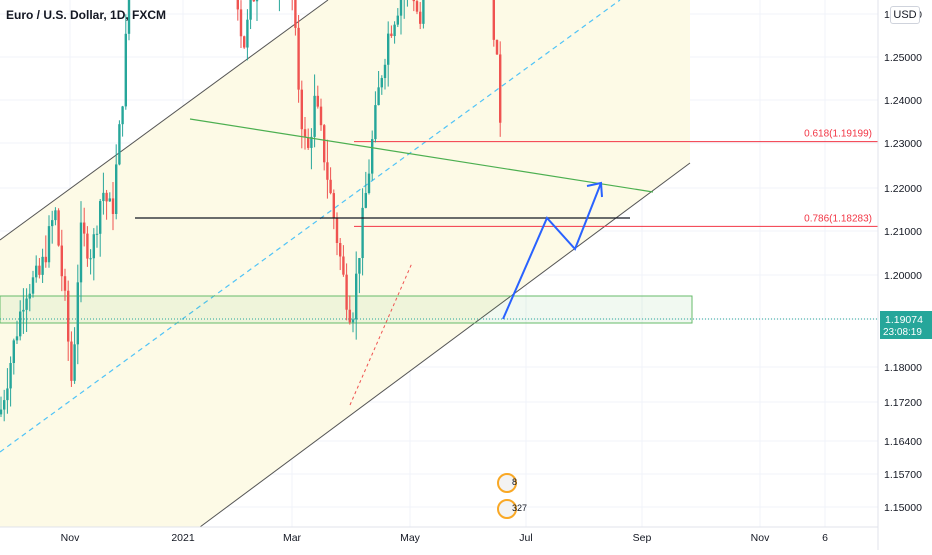 The height and width of the screenshot is (555, 932). Describe the element at coordinates (903, 403) in the screenshot. I see `price-axis-tick: 1.17200` at that location.